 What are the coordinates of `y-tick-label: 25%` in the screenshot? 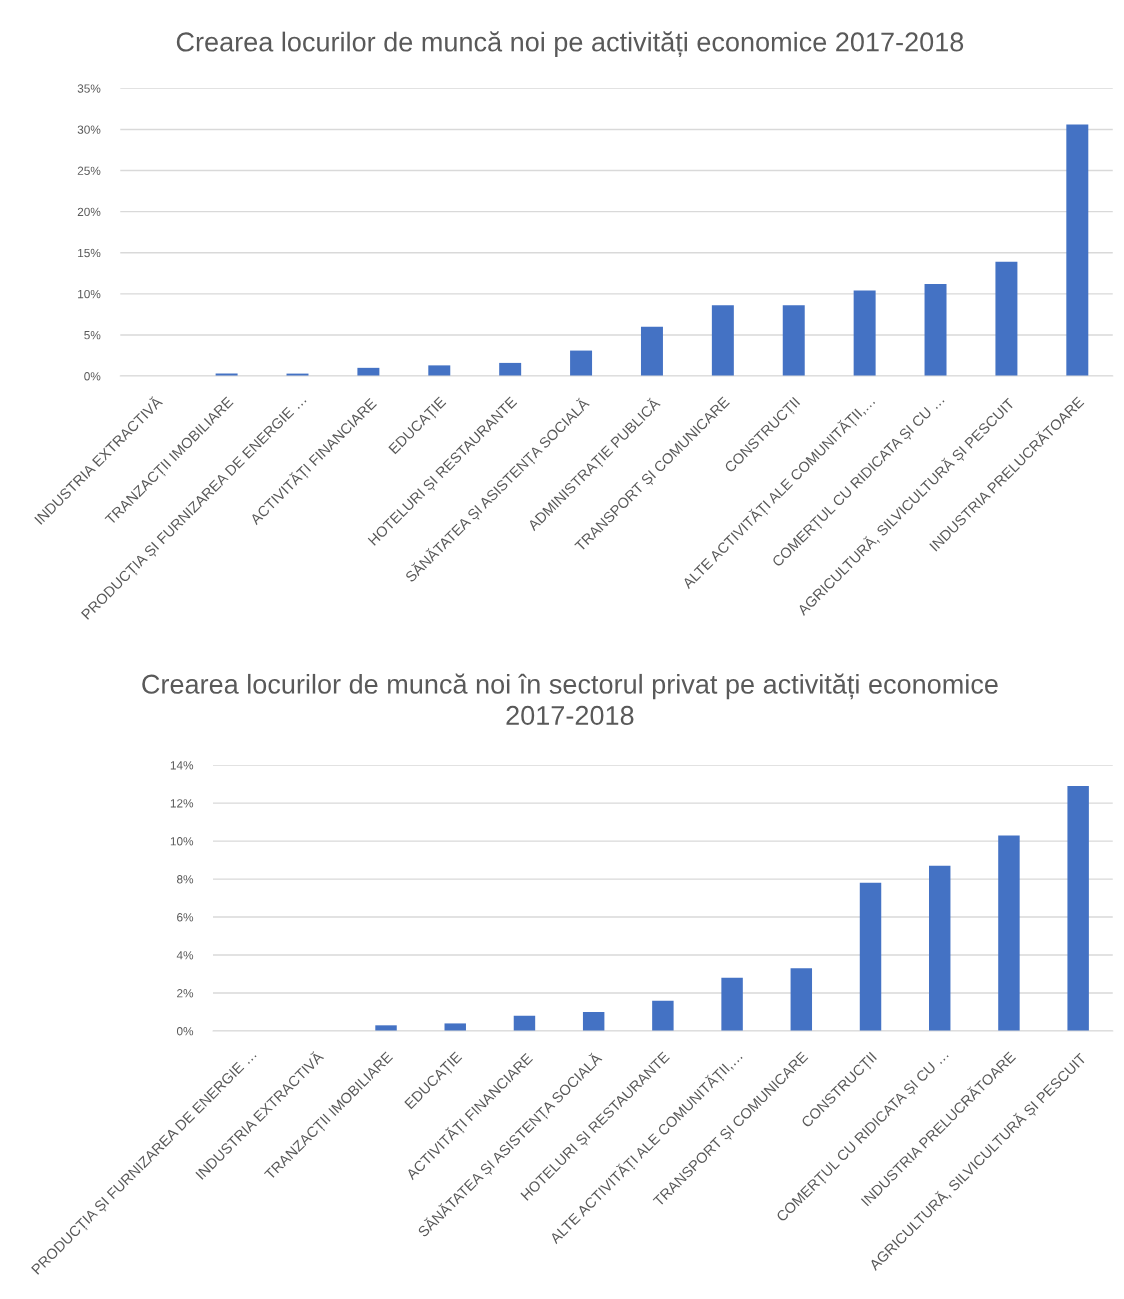 It's located at (89, 170).